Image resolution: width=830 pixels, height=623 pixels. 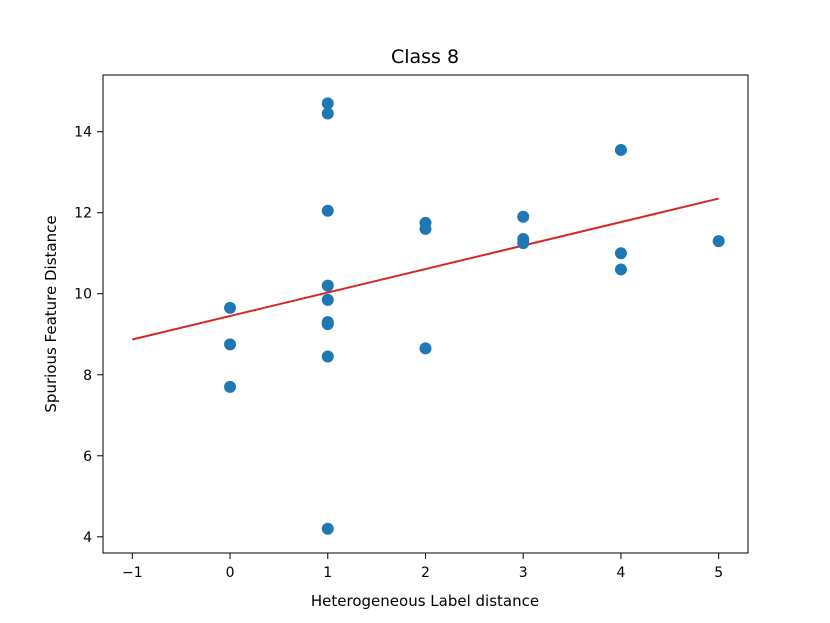 What do you see at coordinates (132, 573) in the screenshot?
I see `x-tick-label: −1` at bounding box center [132, 573].